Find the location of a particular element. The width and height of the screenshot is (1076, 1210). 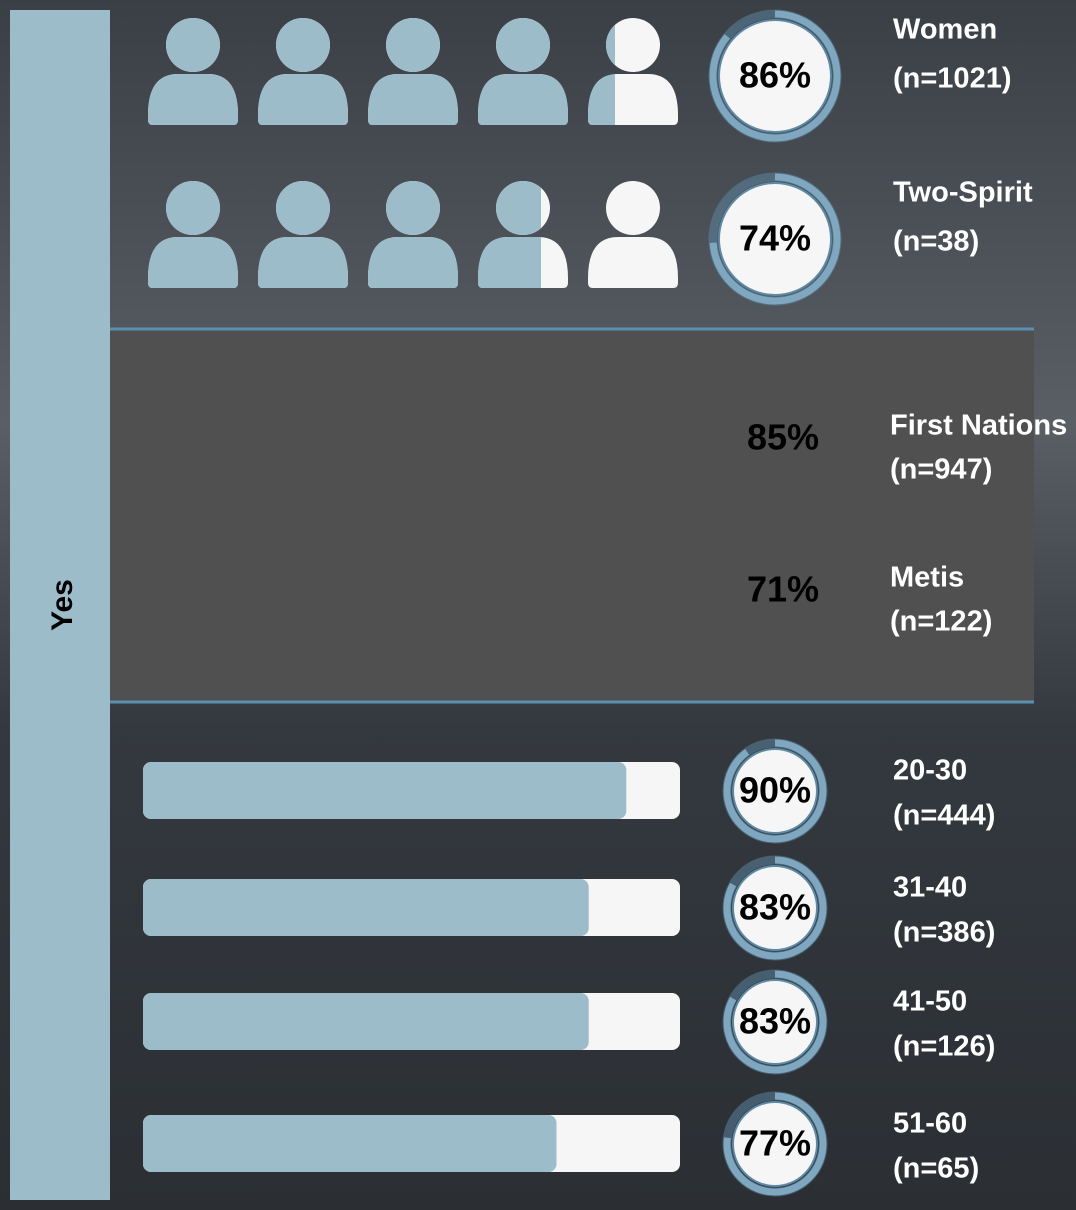

percent-label: 71% is located at coordinates (783, 589).